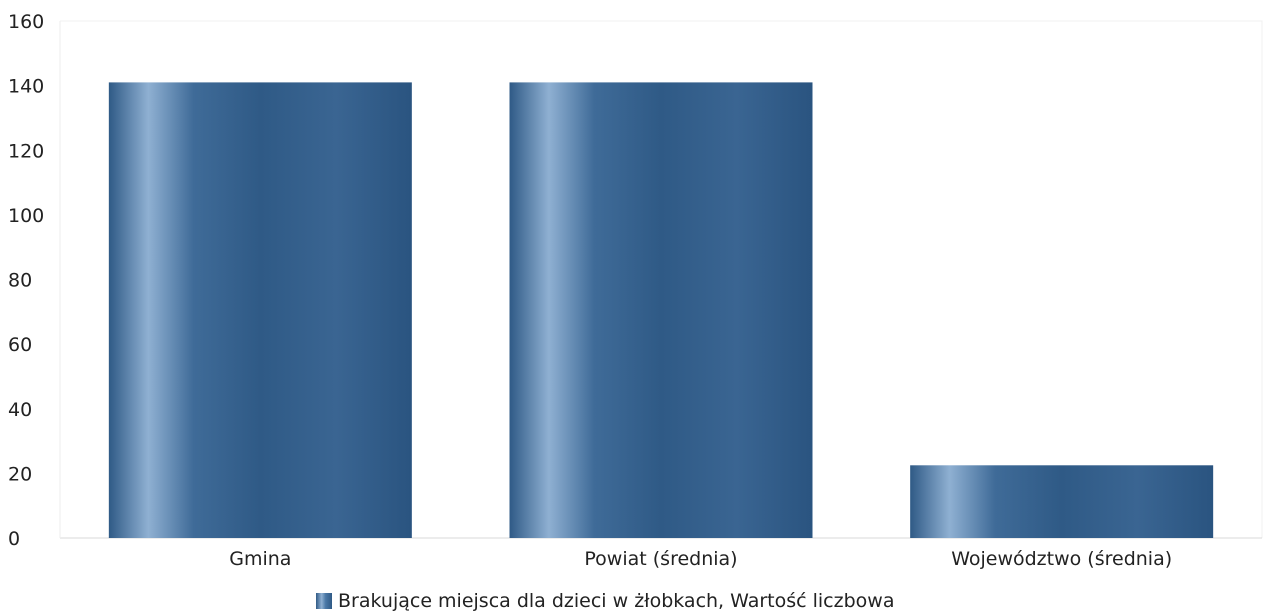 This screenshot has height=616, width=1268. I want to click on y-tick-label: 20, so click(20, 474).